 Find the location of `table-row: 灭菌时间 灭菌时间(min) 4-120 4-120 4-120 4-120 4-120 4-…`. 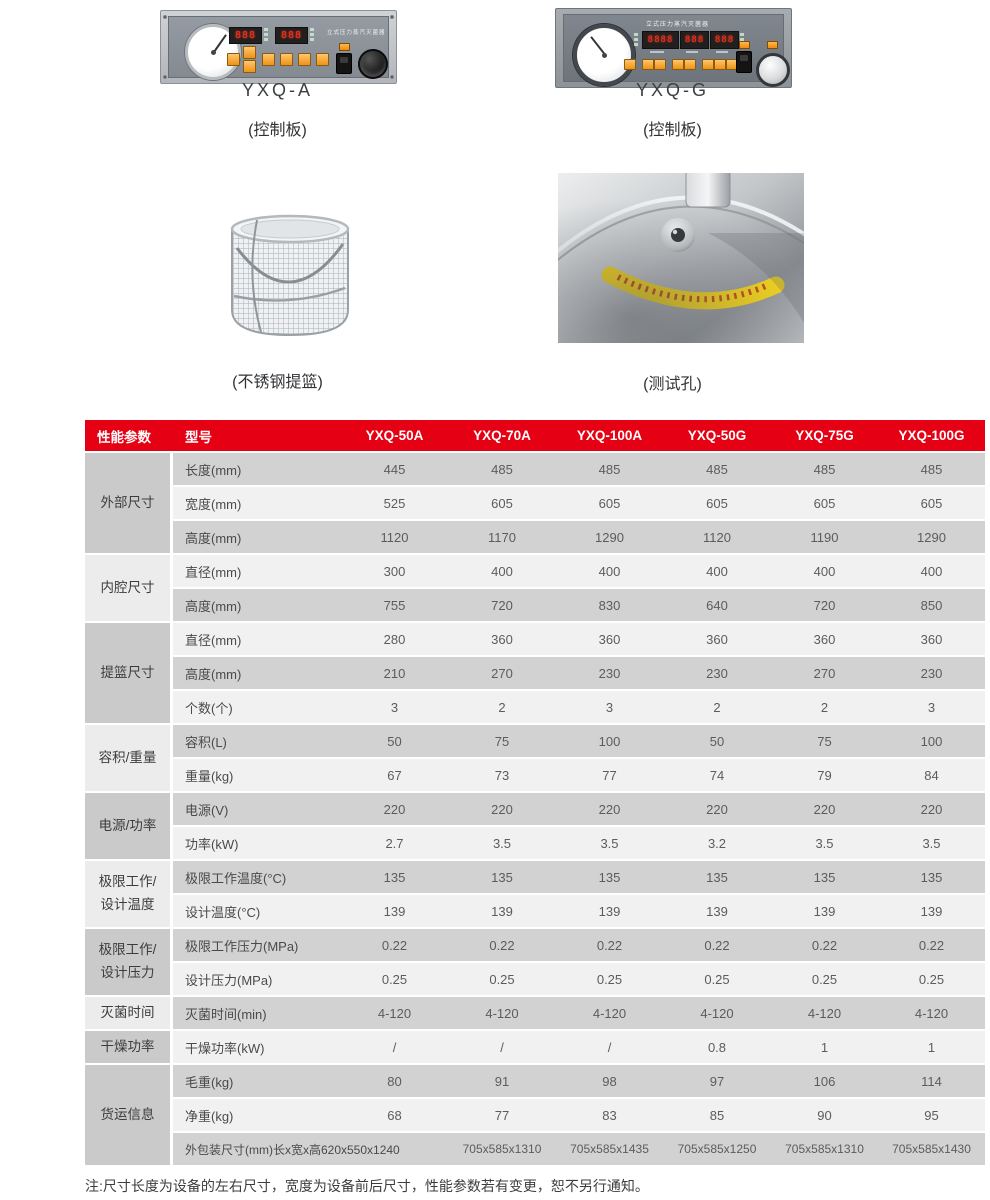

table-row: 灭菌时间 灭菌时间(min) 4-120 4-120 4-120 4-120 4-120 4-… is located at coordinates (535, 1014).